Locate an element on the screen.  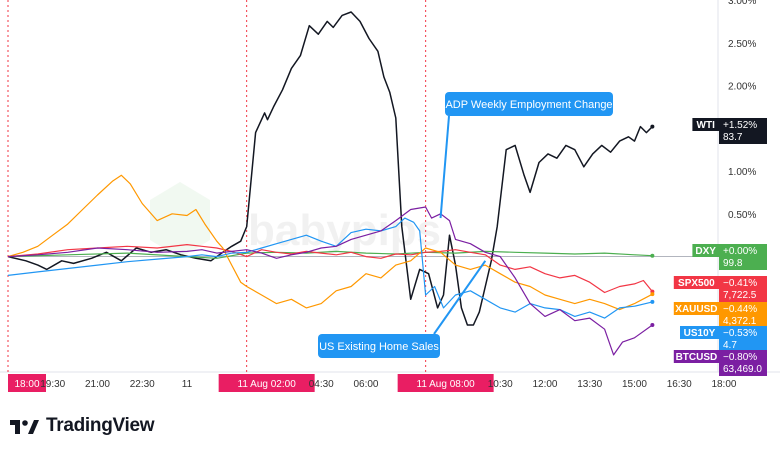
x-tick-label: 16:30 is located at coordinates (679, 384).